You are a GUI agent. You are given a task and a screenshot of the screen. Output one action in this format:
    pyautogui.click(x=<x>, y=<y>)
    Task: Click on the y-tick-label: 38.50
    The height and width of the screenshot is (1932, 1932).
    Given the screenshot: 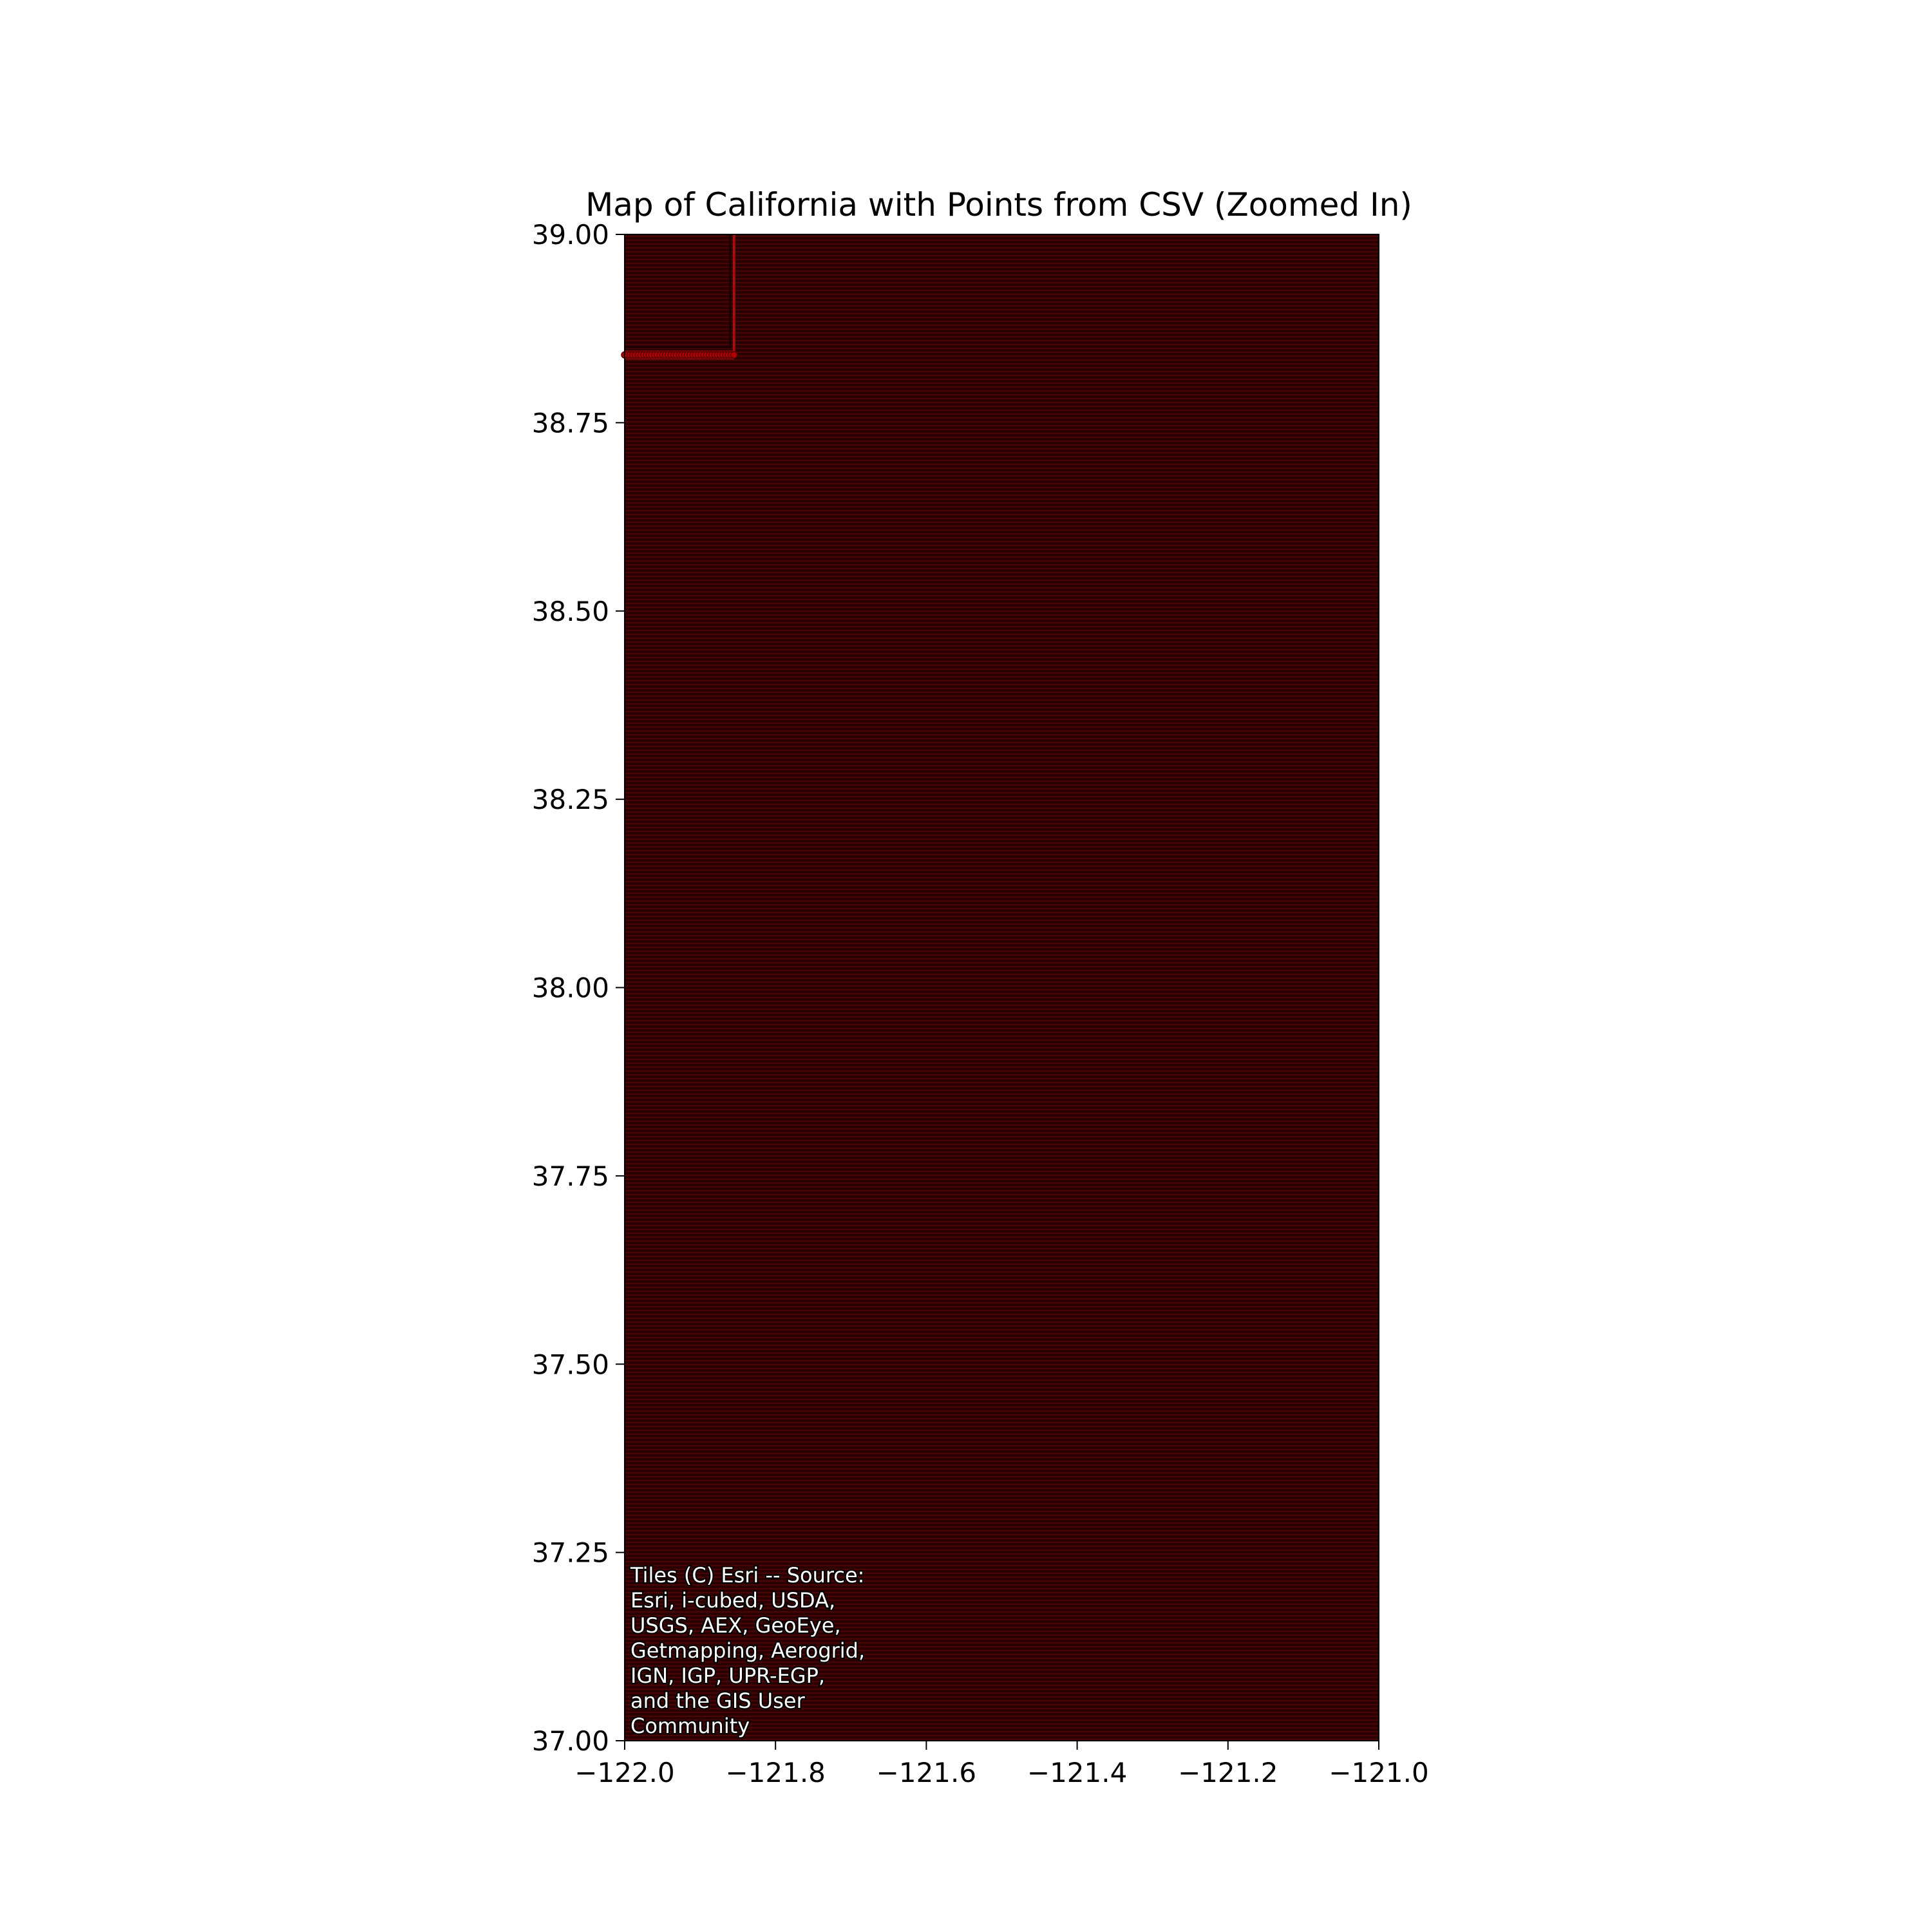 What is the action you would take?
    pyautogui.click(x=570, y=611)
    